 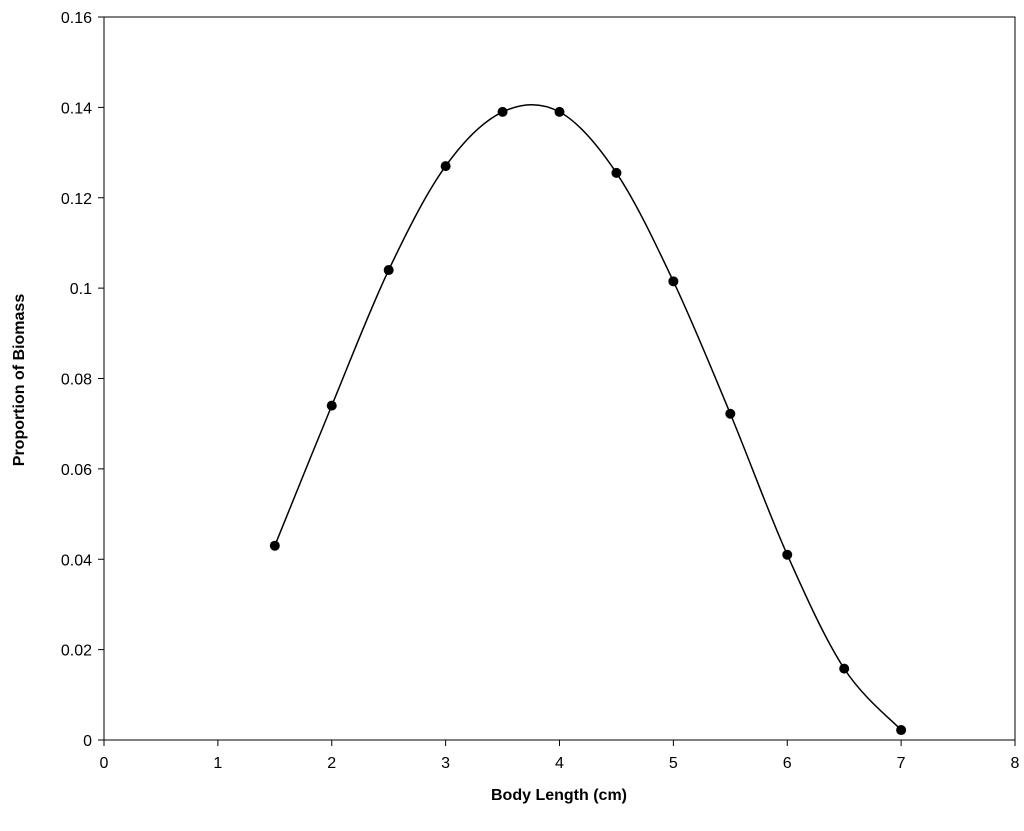 What do you see at coordinates (76, 18) in the screenshot?
I see `y-tick-label: 0.16` at bounding box center [76, 18].